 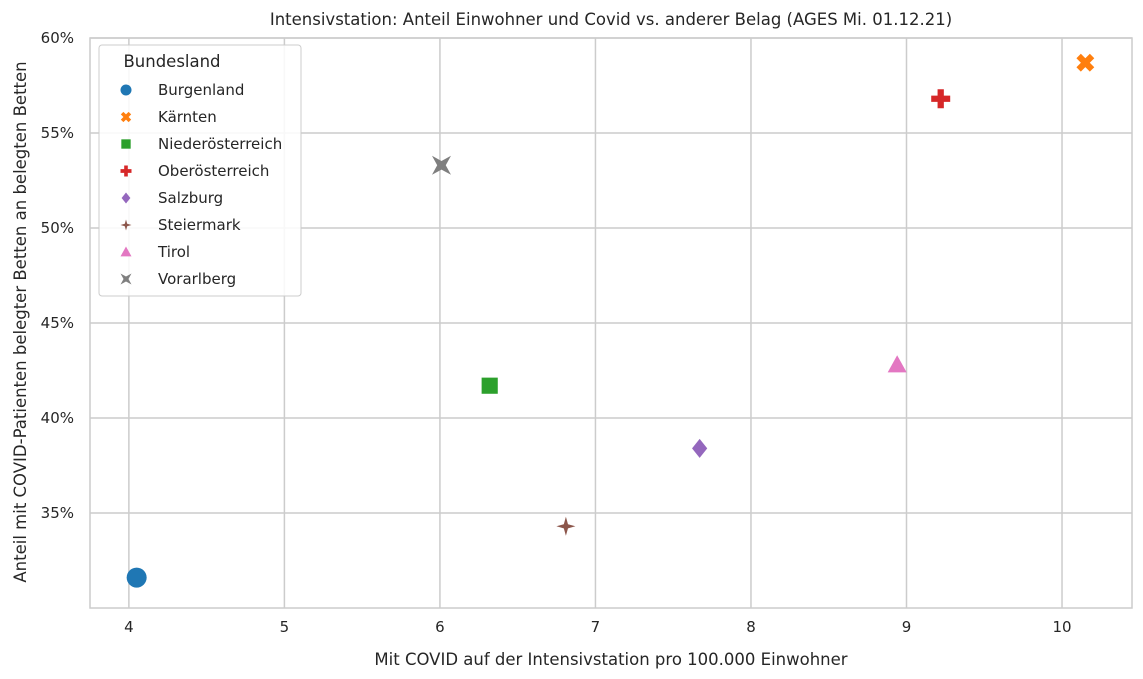 I want to click on legend-item: Salzburg, so click(x=172, y=198).